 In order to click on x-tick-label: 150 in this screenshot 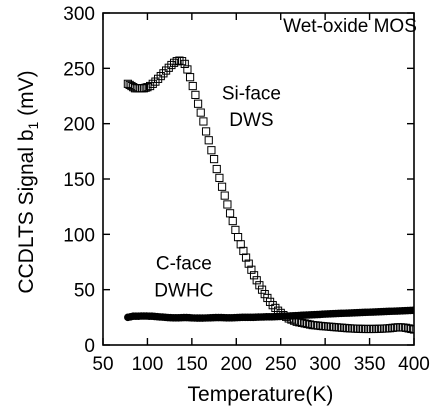, I will do `click(192, 364)`.